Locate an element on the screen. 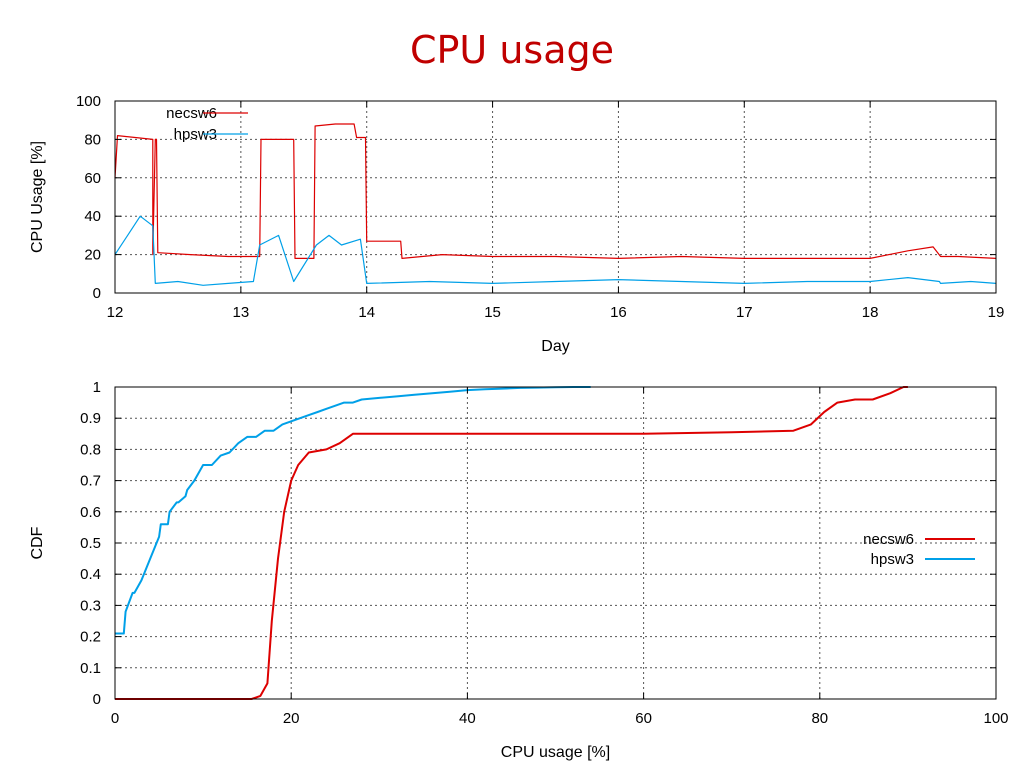 The height and width of the screenshot is (768, 1024). cdf-xtick-label-0: 0 is located at coordinates (115, 718).